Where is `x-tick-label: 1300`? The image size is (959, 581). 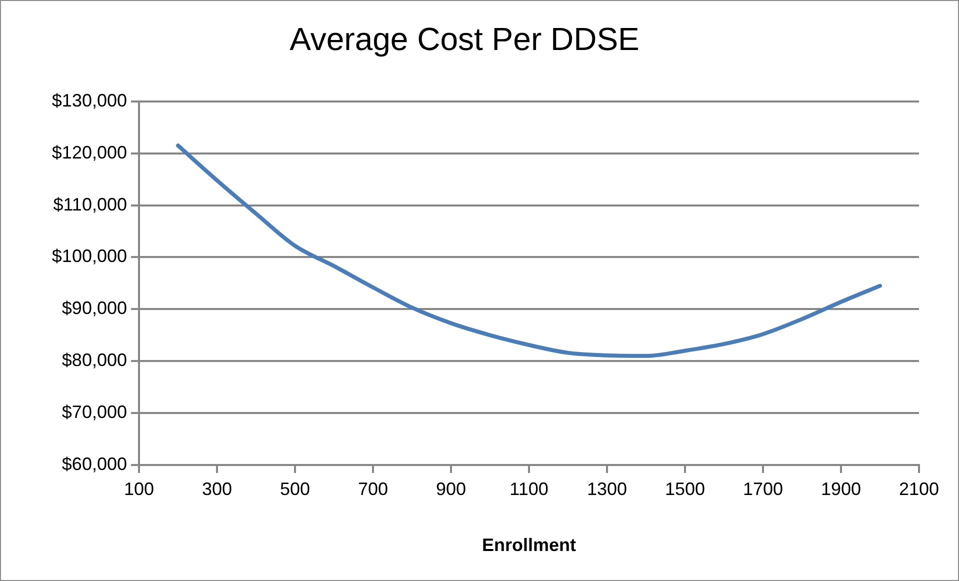 x-tick-label: 1300 is located at coordinates (607, 488).